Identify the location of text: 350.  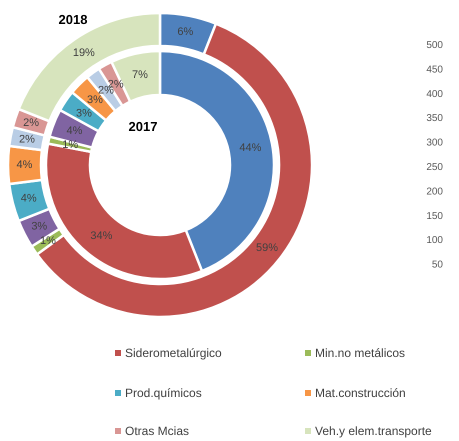
(435, 118).